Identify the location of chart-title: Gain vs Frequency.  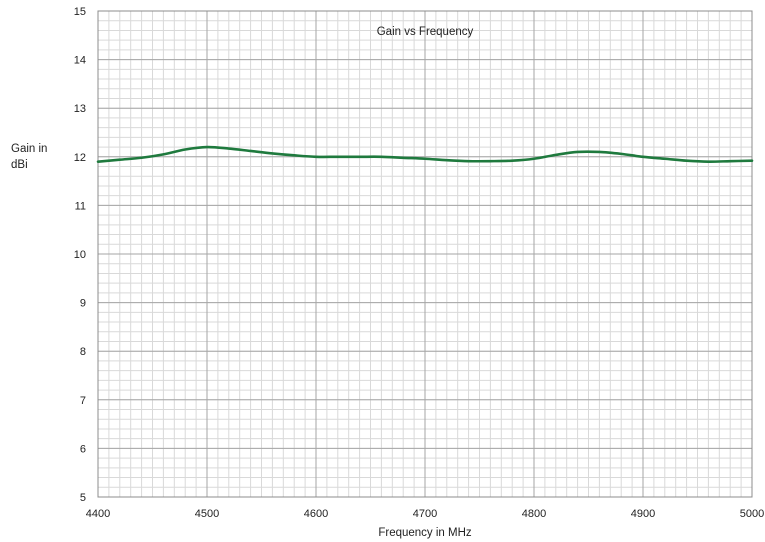
(425, 32).